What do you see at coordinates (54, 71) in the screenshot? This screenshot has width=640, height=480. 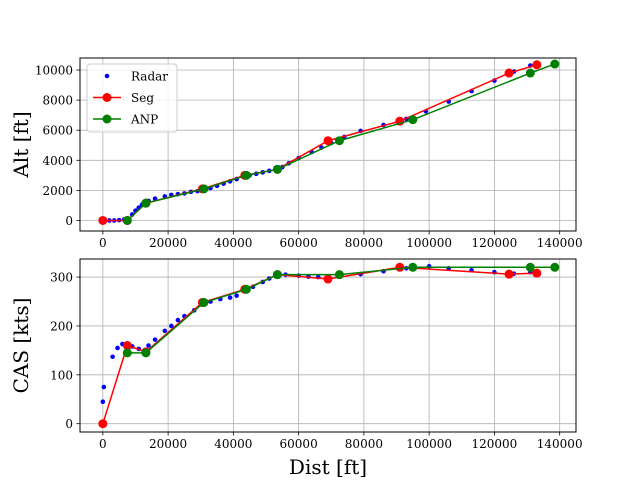 I see `altitude-y-tick-label: 10000` at bounding box center [54, 71].